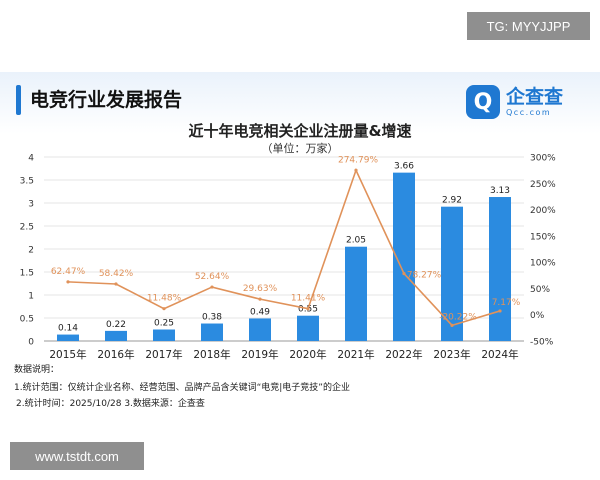  I want to click on y-tick-label: 0, so click(31, 343).